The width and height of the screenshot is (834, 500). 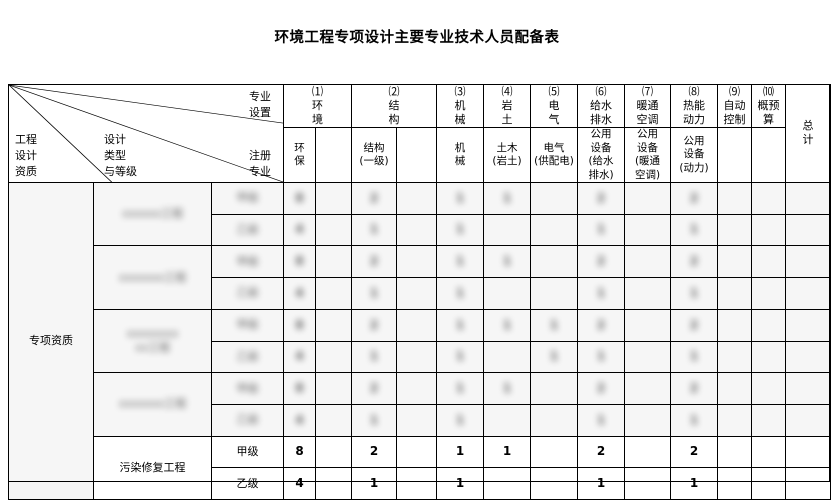 I want to click on header-sub-6: 公用 设备 (给水 排水), so click(x=601, y=155).